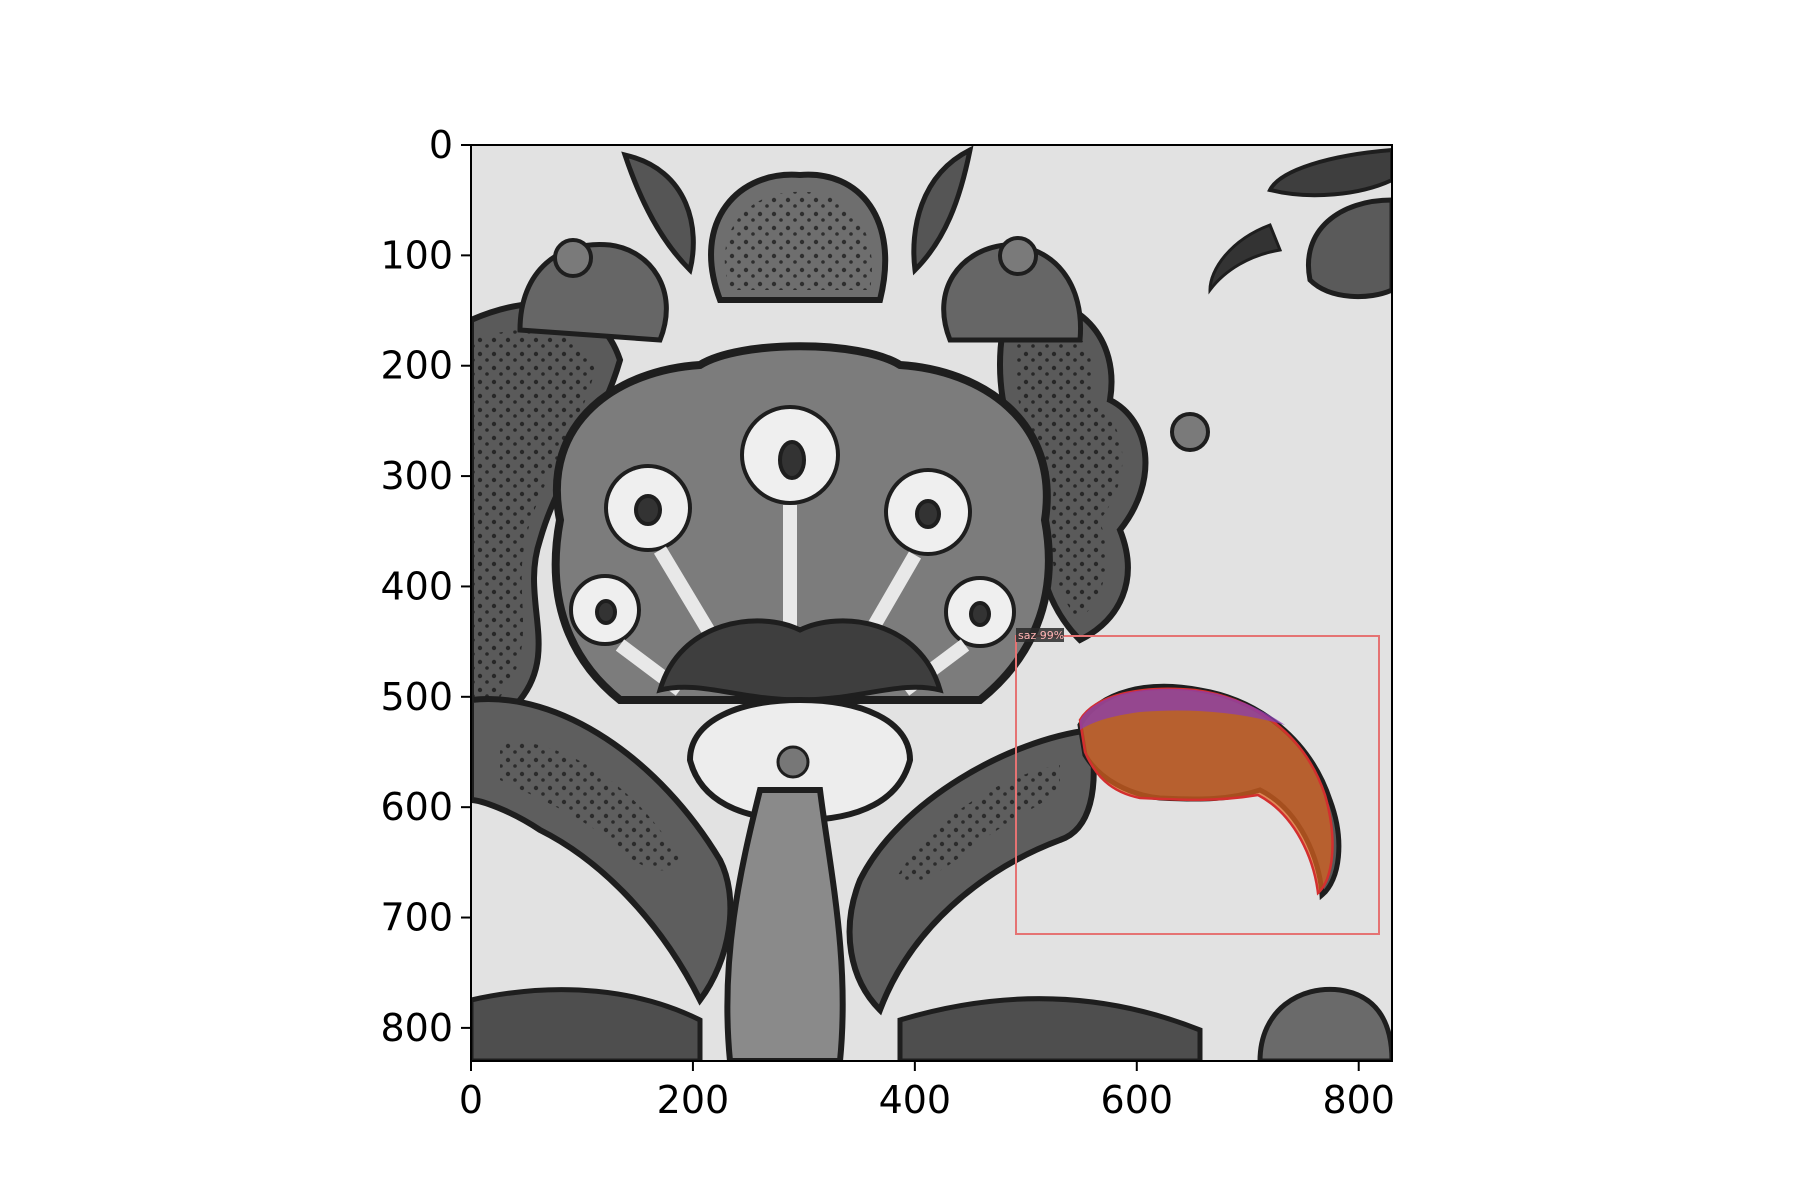  What do you see at coordinates (980, 612) in the screenshot?
I see `flower-right-lower` at bounding box center [980, 612].